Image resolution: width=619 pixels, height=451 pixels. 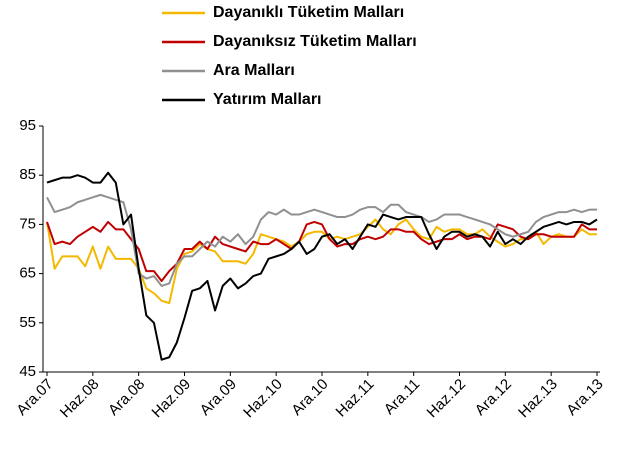 What do you see at coordinates (355, 398) in the screenshot?
I see `x-tick-label: Haz.11` at bounding box center [355, 398].